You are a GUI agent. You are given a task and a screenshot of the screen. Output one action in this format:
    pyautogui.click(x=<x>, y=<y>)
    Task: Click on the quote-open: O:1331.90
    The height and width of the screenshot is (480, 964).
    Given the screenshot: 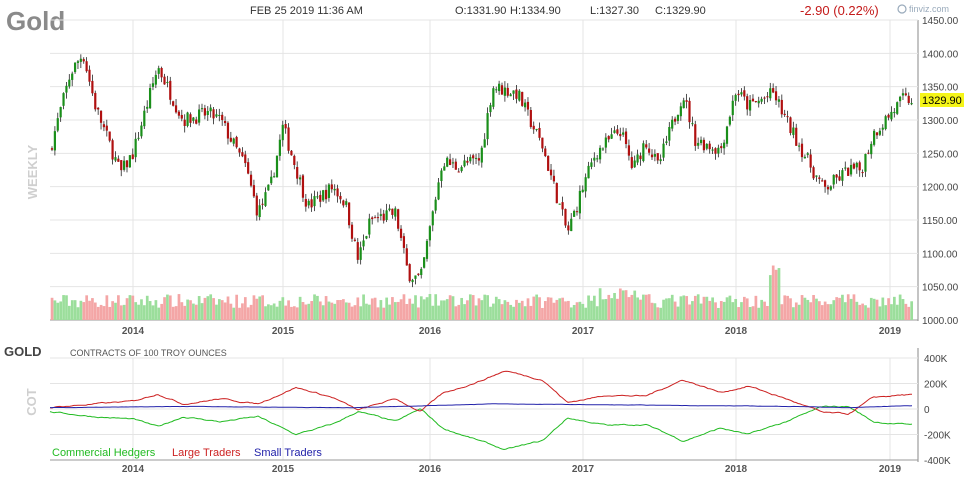 What is the action you would take?
    pyautogui.click(x=480, y=11)
    